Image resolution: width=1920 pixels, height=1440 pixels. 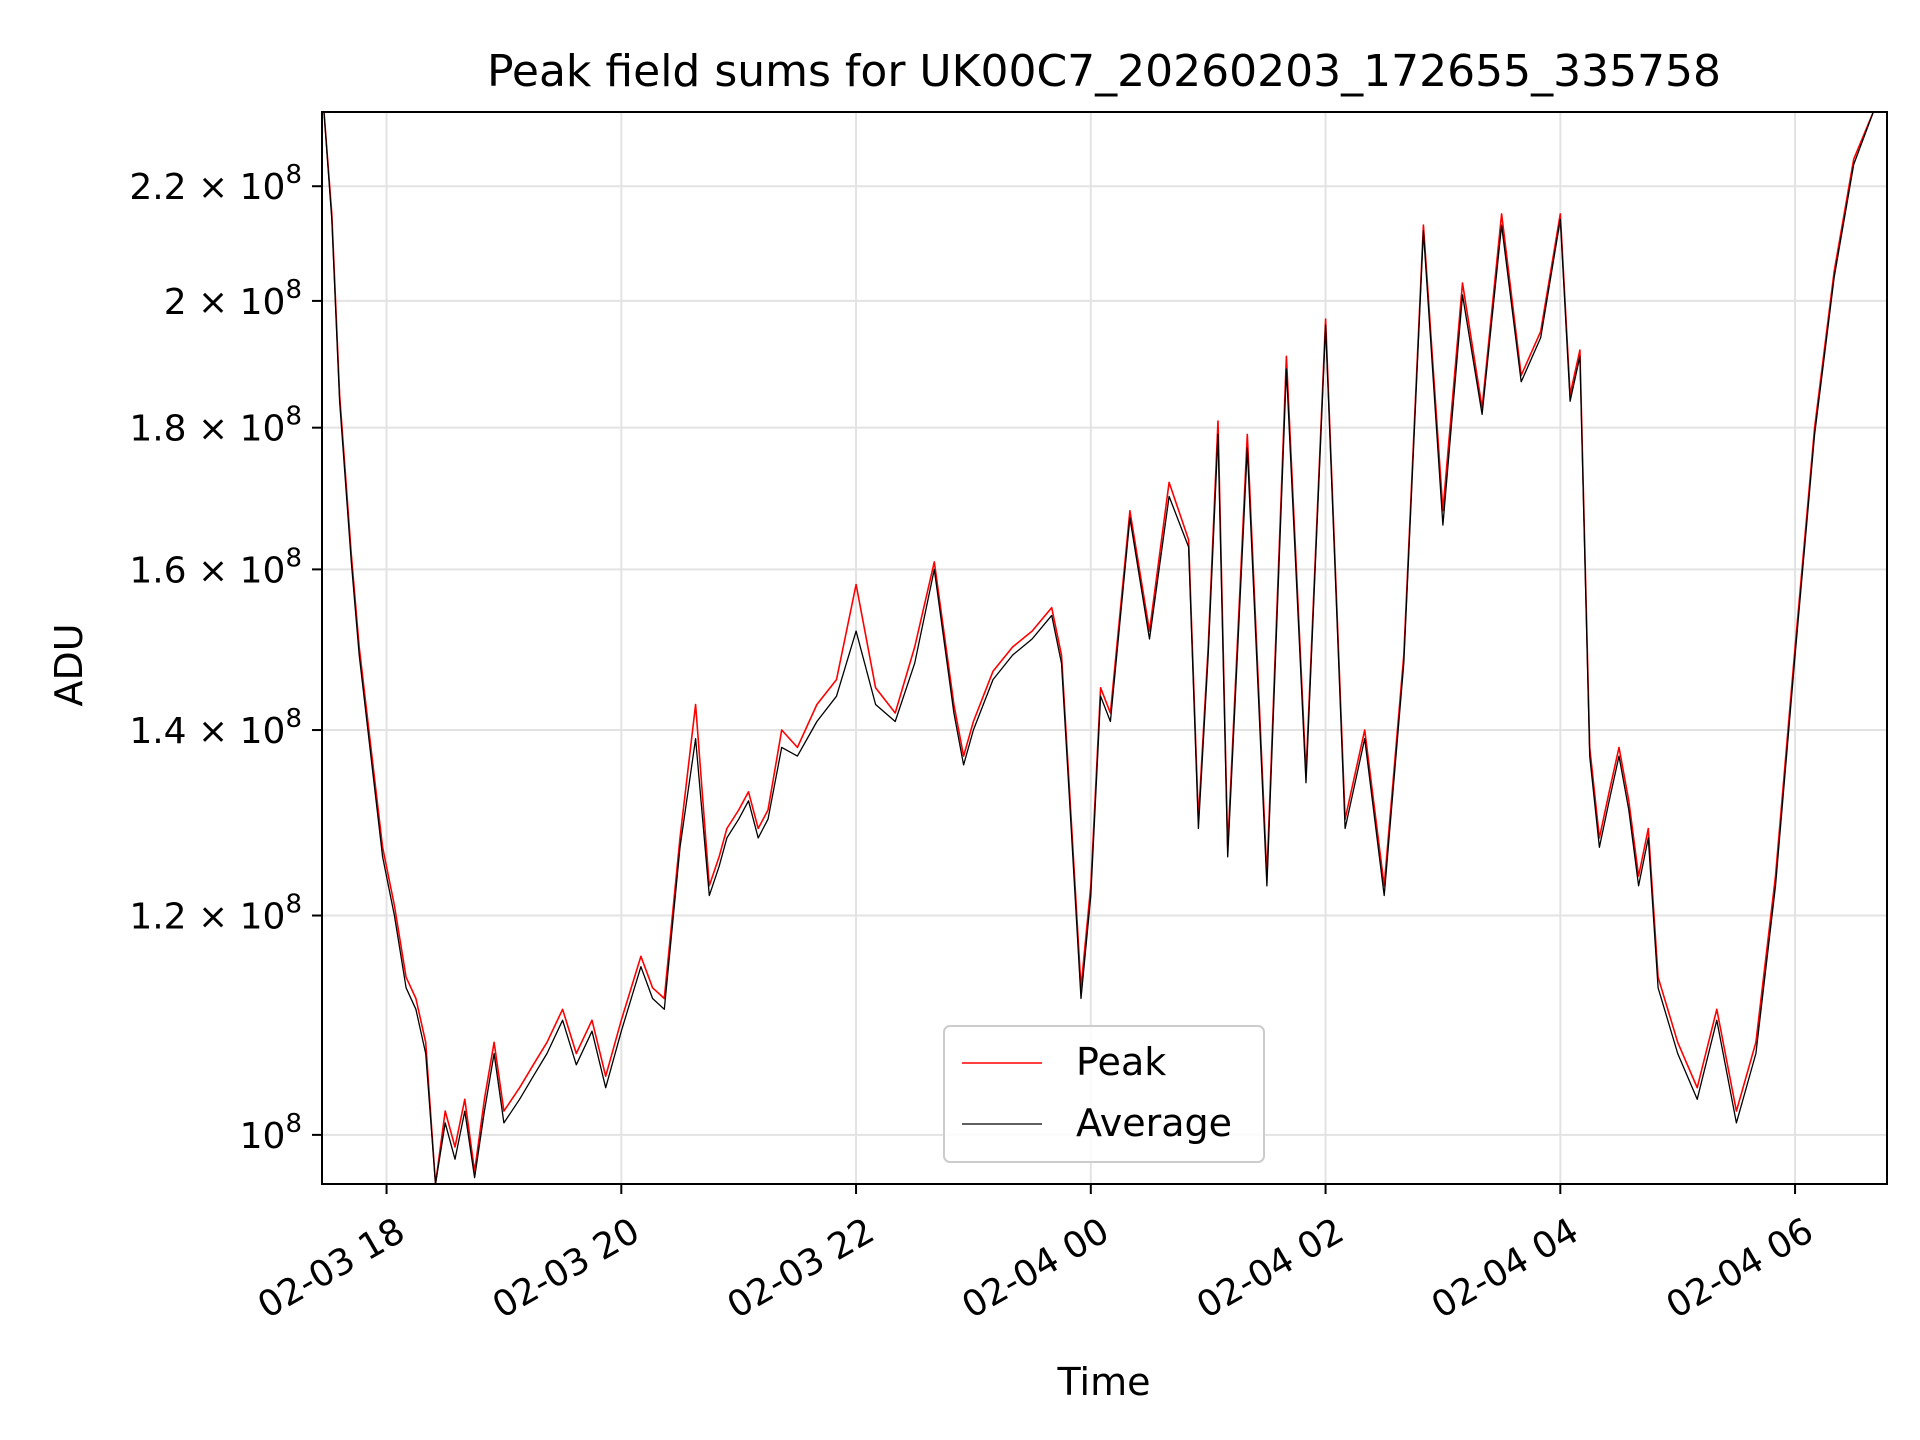 What do you see at coordinates (215, 914) in the screenshot?
I see `y-tick-label: 1.2 × 108` at bounding box center [215, 914].